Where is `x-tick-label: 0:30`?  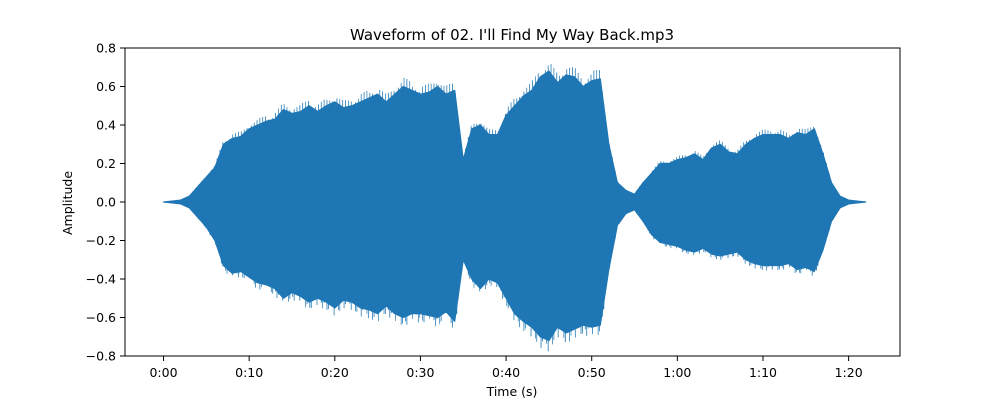 x-tick-label: 0:30 is located at coordinates (420, 372).